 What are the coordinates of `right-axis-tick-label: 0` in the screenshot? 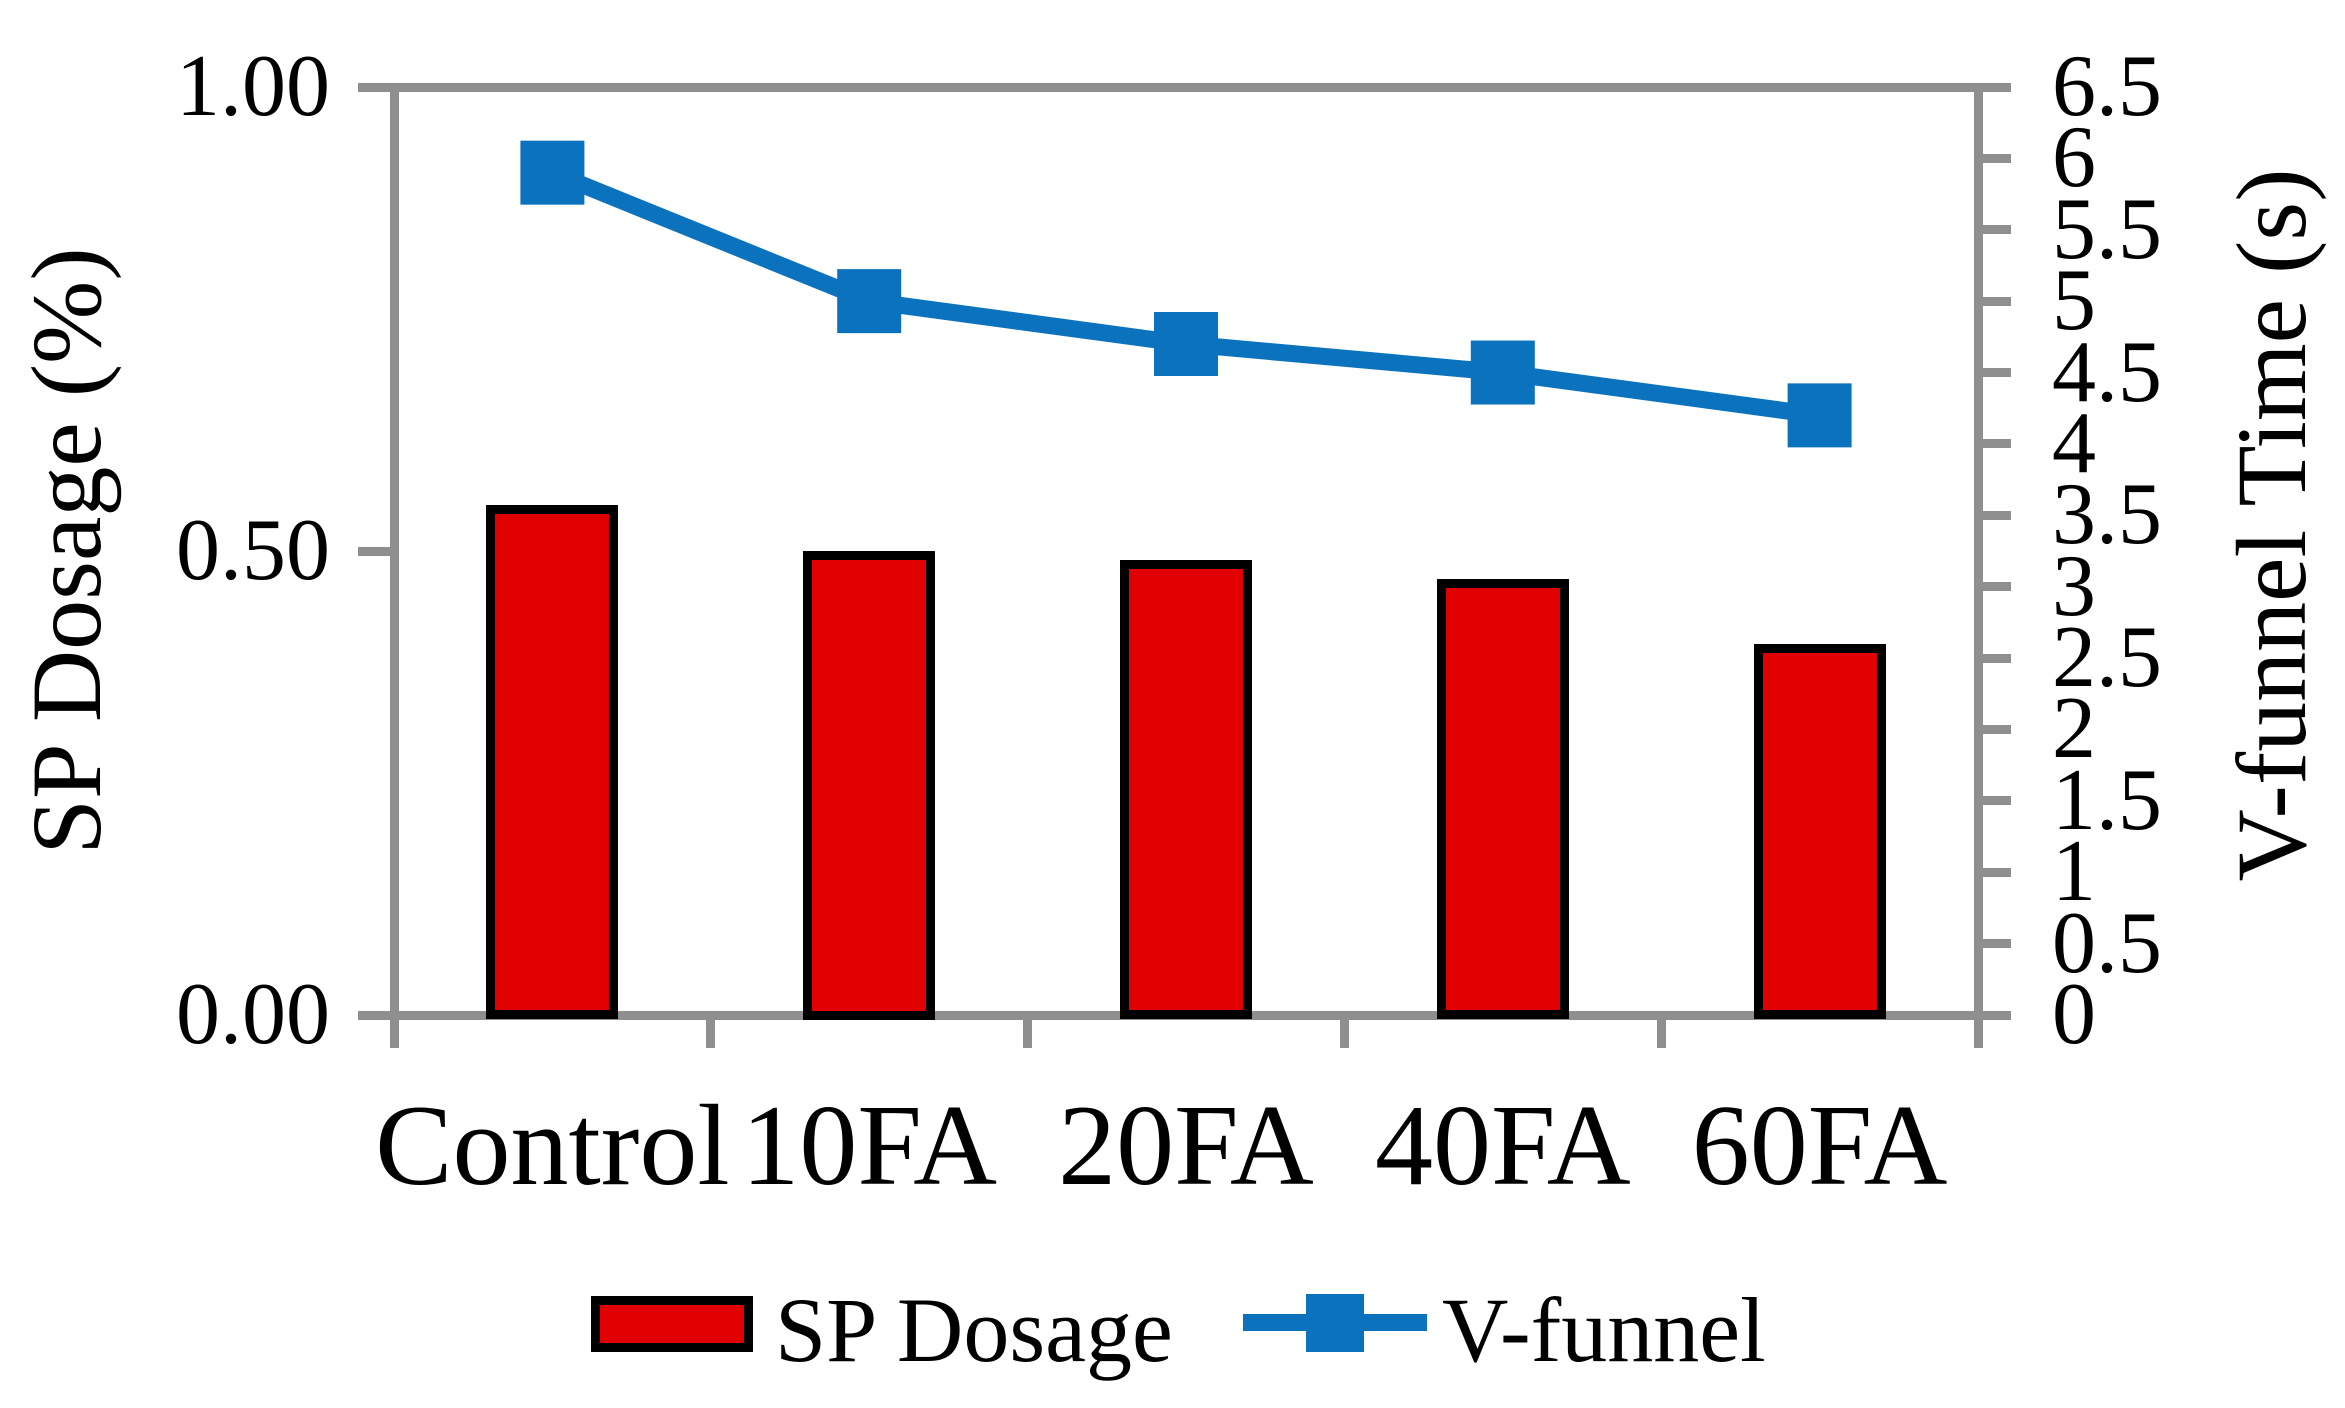 It's located at (2074, 1014).